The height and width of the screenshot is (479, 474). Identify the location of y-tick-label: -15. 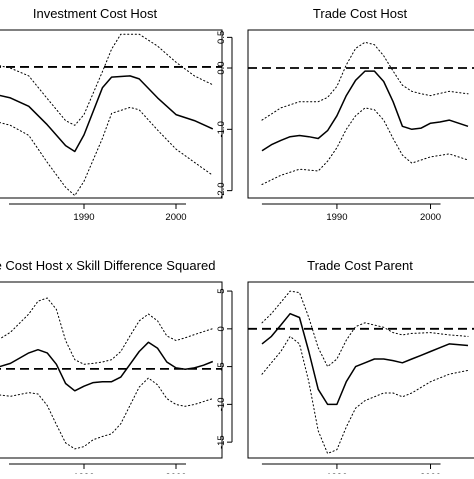
(221, 442).